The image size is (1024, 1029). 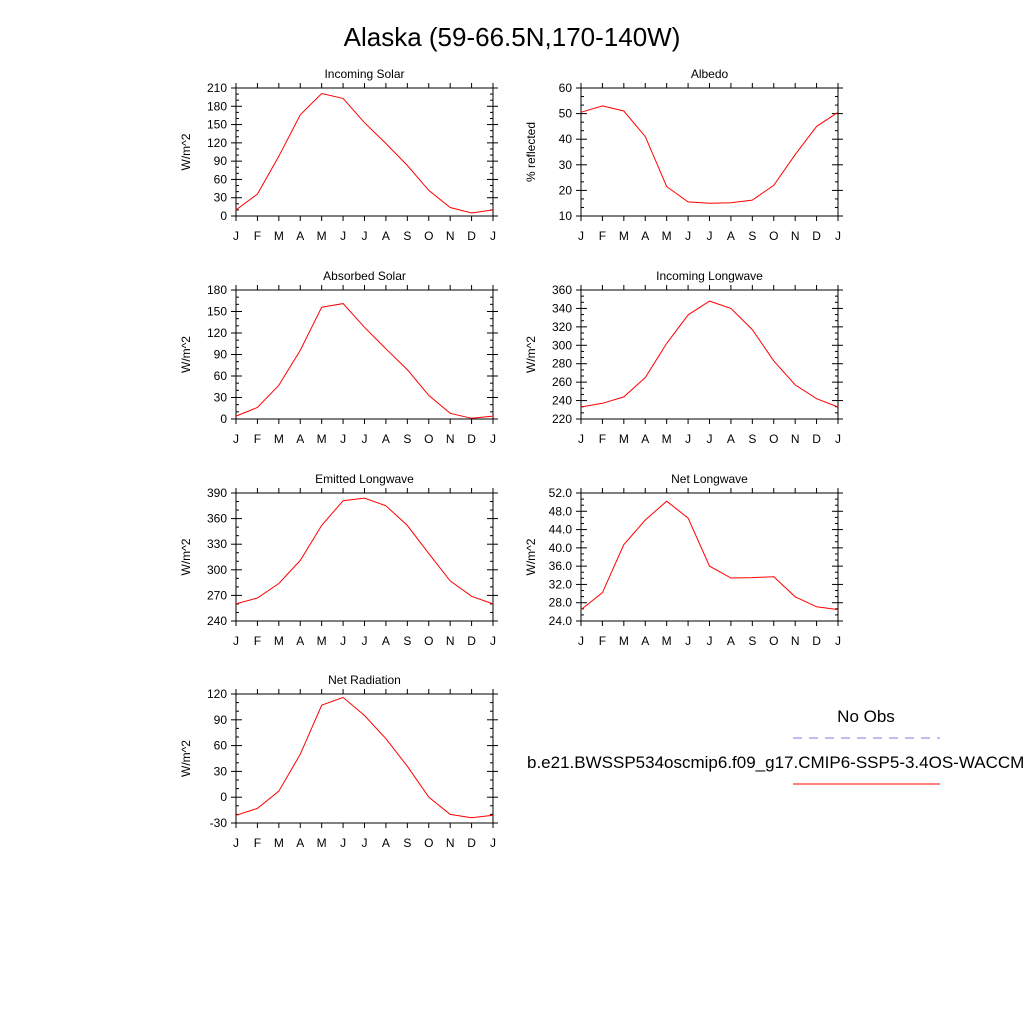 I want to click on y-tick-label: 340, so click(x=562, y=308).